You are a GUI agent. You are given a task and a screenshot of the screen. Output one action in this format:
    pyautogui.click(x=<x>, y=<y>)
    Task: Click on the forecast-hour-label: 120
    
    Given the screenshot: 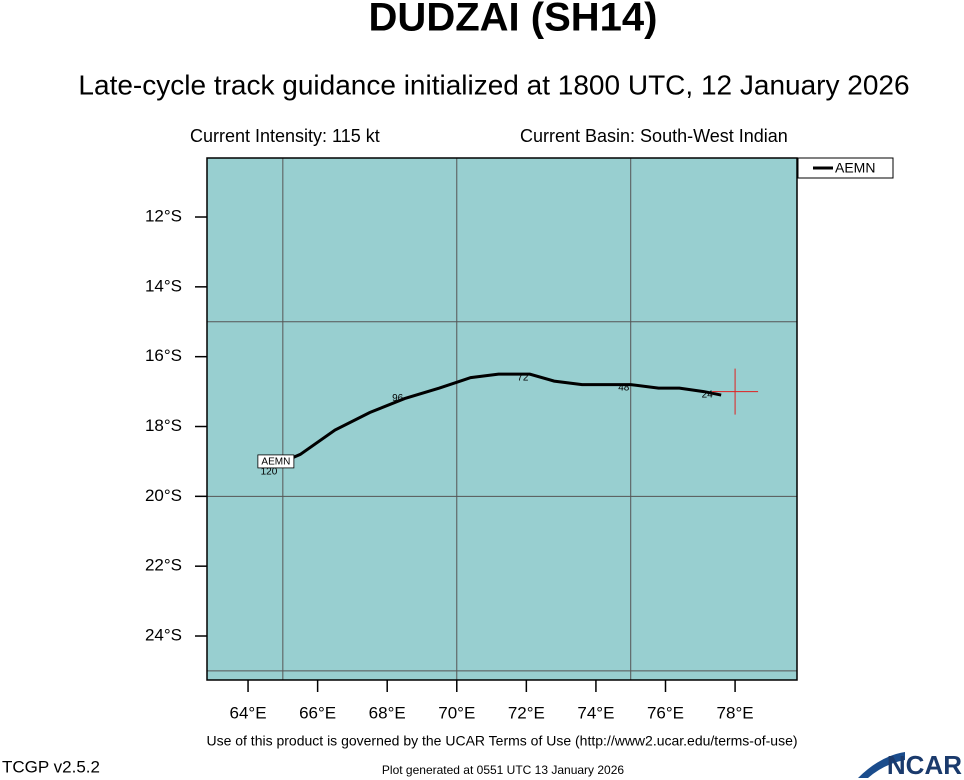 What is the action you would take?
    pyautogui.click(x=269, y=472)
    